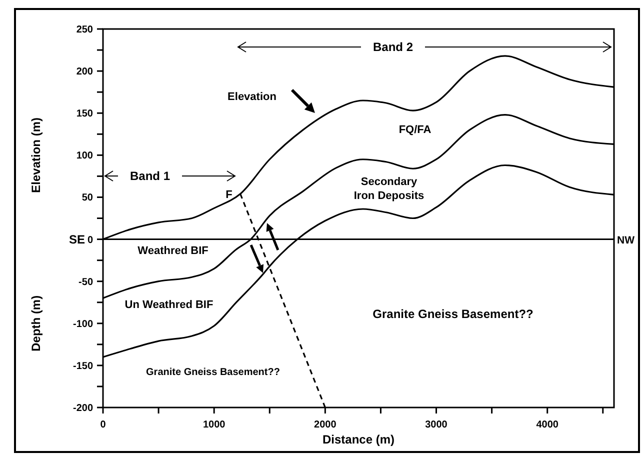 This screenshot has height=456, width=643. I want to click on annotation: Band 2, so click(393, 47).